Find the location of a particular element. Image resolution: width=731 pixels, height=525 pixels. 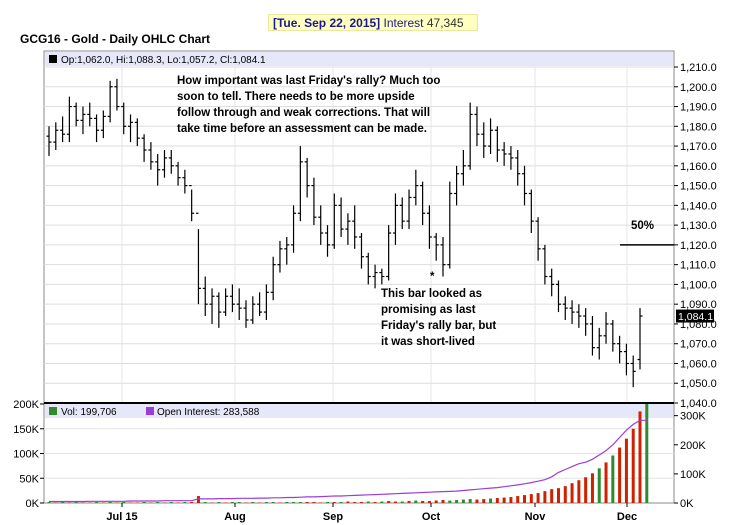

price-tick-label: 1,140.0 is located at coordinates (698, 206).